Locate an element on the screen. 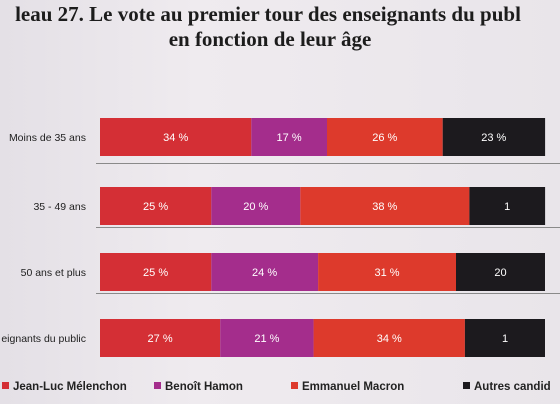  legend-item-hamon: Benoît Hamon is located at coordinates (198, 387).